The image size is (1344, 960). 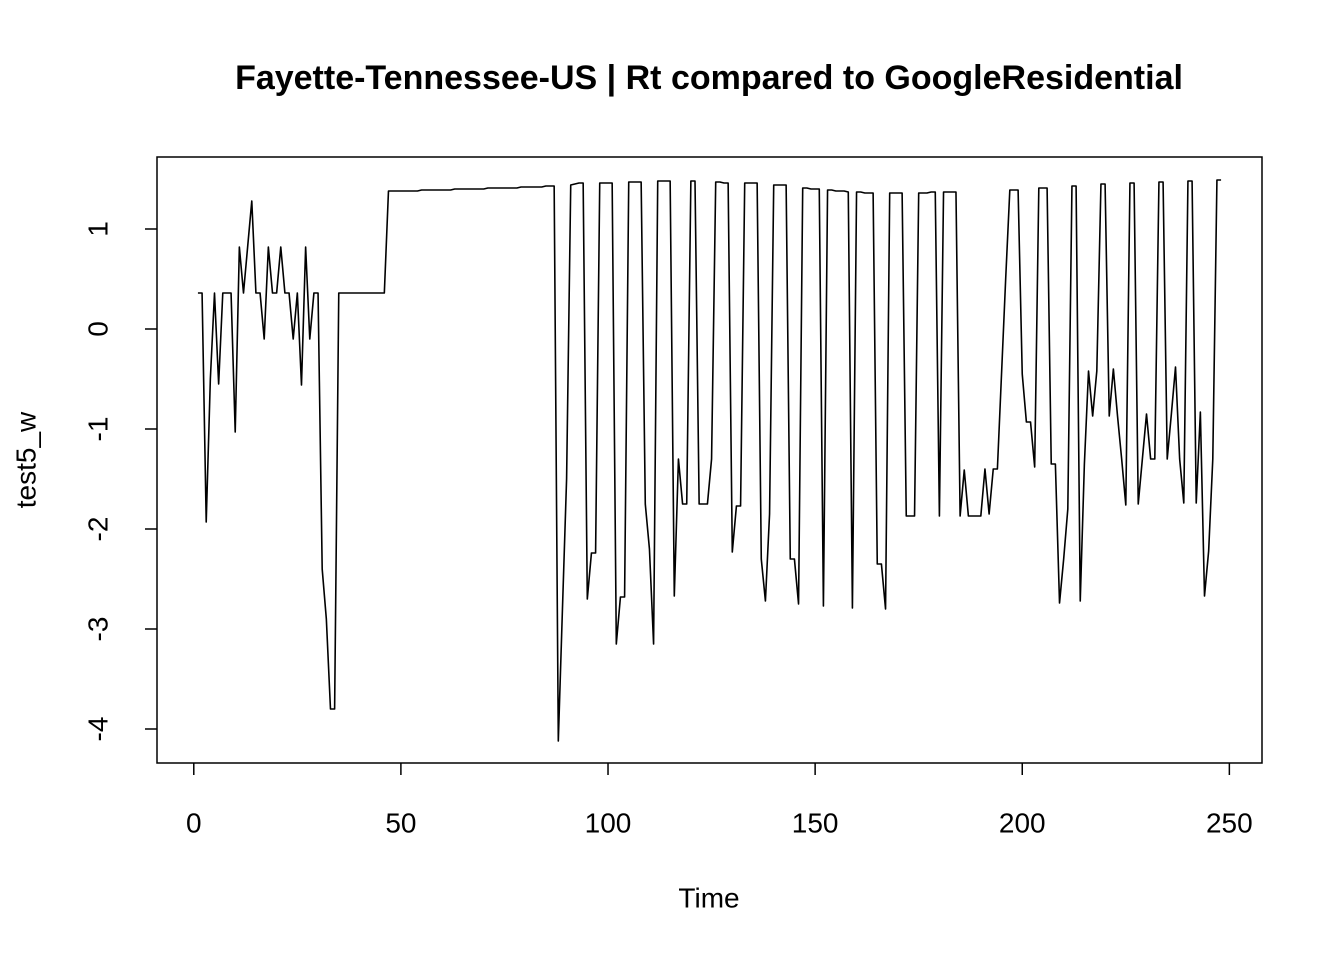 What do you see at coordinates (400, 822) in the screenshot?
I see `x-tick-label: 50` at bounding box center [400, 822].